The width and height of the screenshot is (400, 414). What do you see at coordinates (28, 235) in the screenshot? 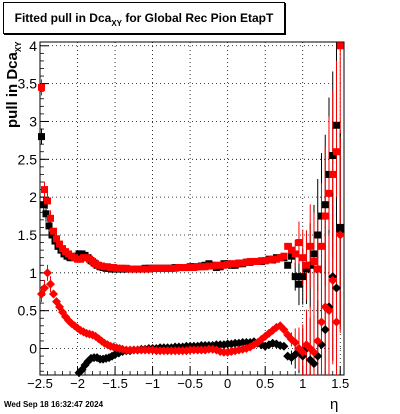
I see `y-tick-label: 1.5` at bounding box center [28, 235].